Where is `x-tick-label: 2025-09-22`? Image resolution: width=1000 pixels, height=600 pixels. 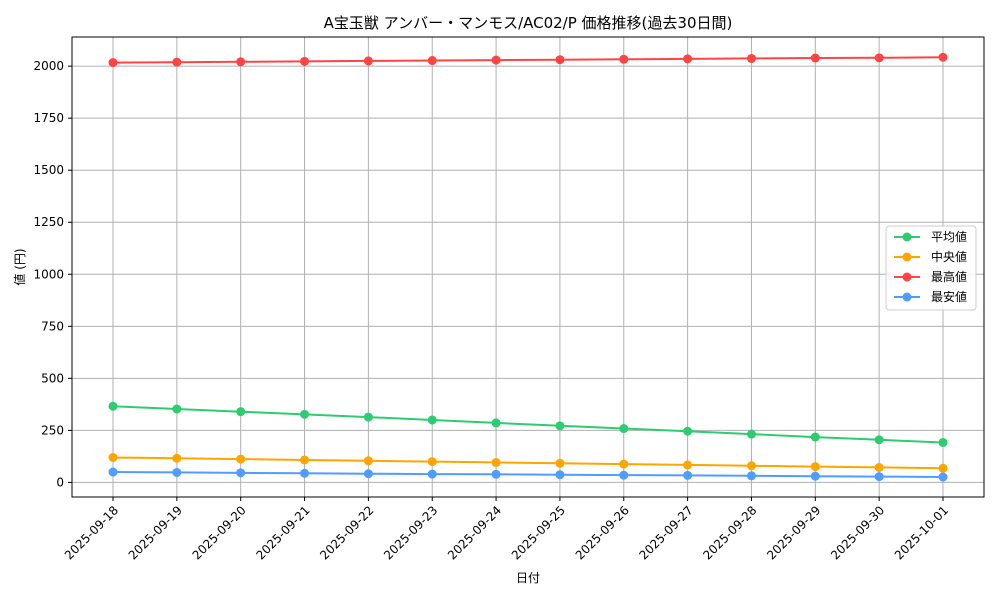
x-tick-label: 2025-09-22 is located at coordinates (346, 532).